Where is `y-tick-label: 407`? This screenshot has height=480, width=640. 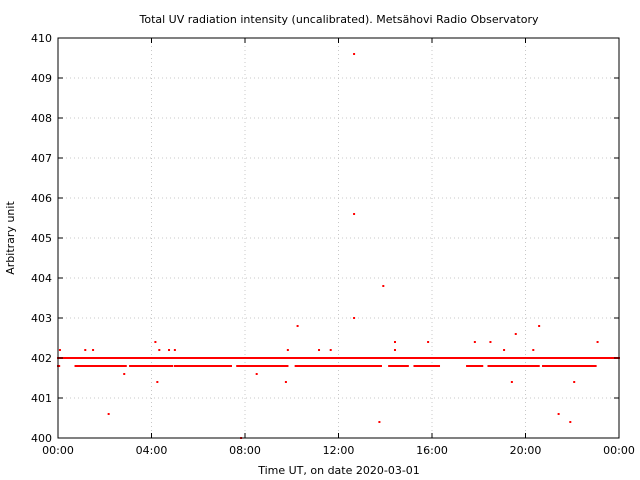 y-tick-label: 407 is located at coordinates (41, 158).